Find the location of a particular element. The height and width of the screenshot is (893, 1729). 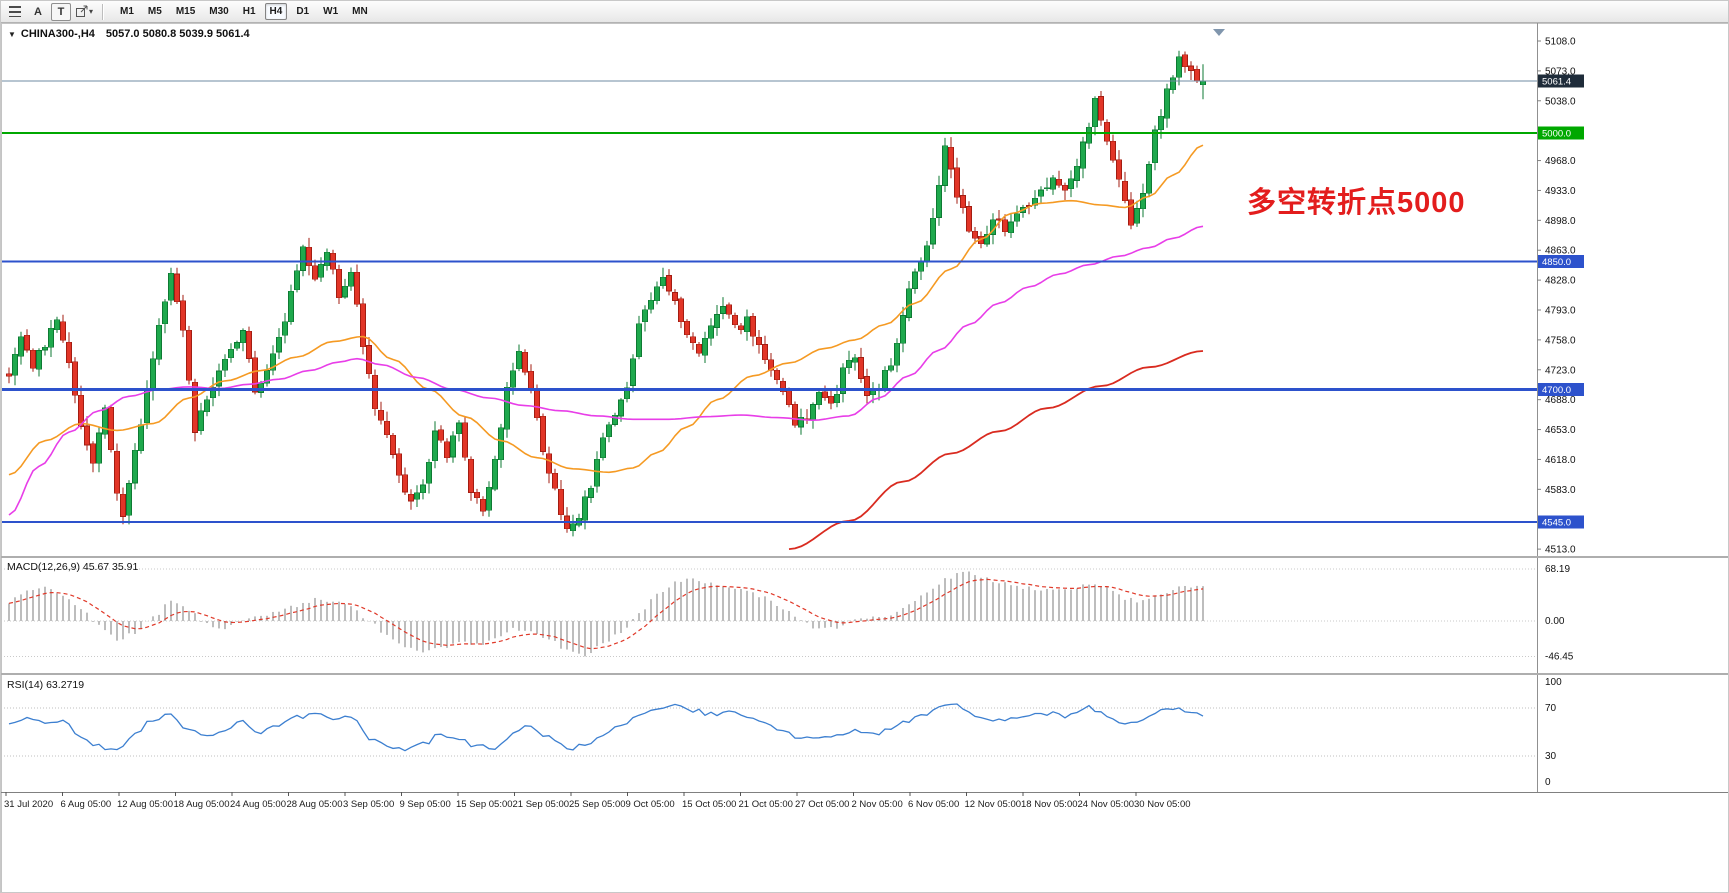

svg-text: 6 Aug 05:00 is located at coordinates (86, 804).